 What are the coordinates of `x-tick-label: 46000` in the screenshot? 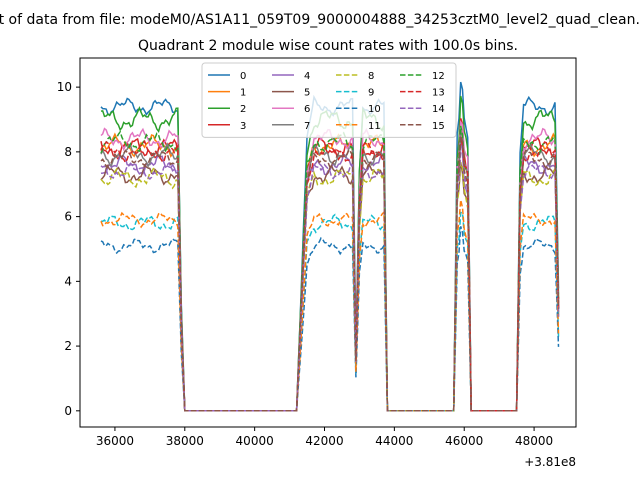 It's located at (464, 441).